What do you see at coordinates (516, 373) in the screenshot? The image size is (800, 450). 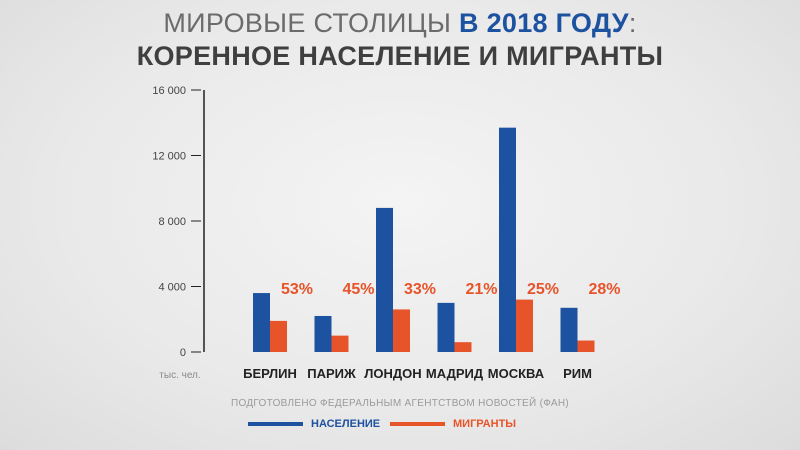 I see `x-category-label: МОСКВА` at bounding box center [516, 373].